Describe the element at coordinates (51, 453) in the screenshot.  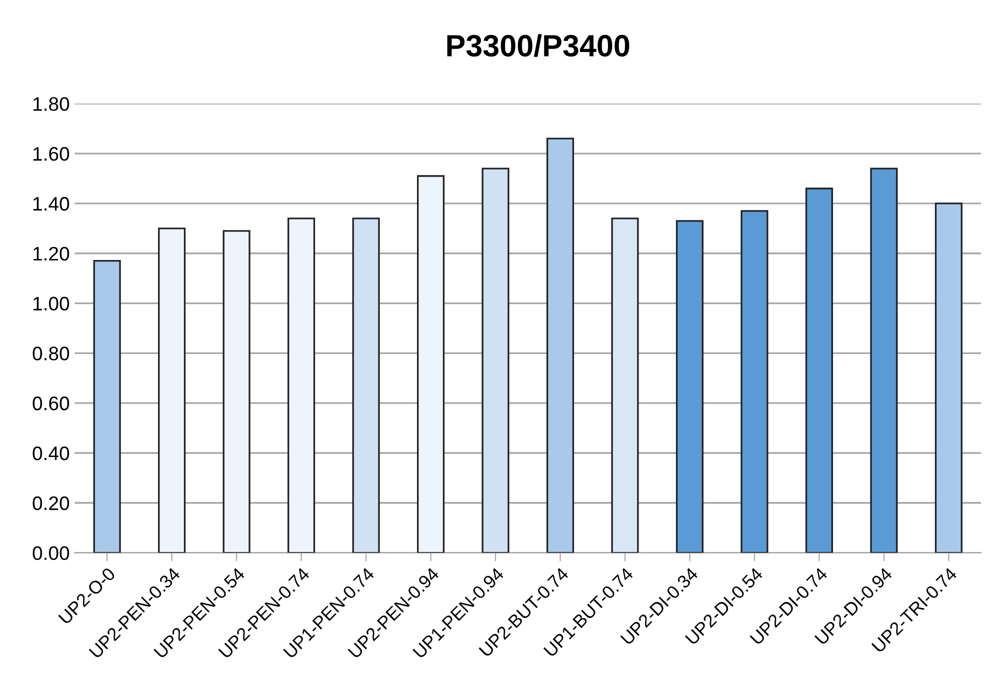
I see `y-tick-label: 0.40` at that location.